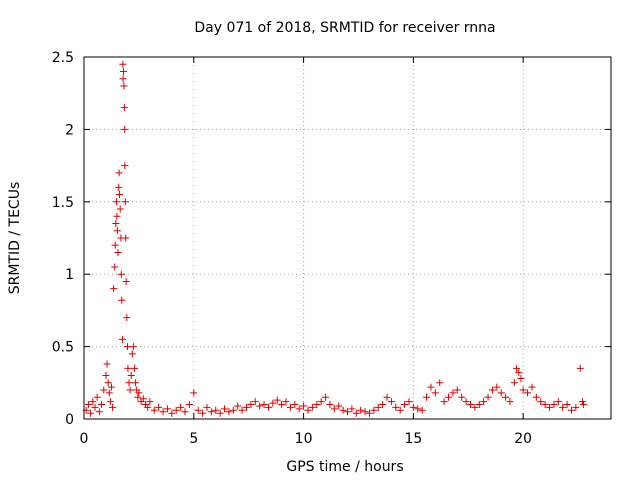 Image resolution: width=640 pixels, height=480 pixels. I want to click on y-tick-label: 0, so click(69, 420).